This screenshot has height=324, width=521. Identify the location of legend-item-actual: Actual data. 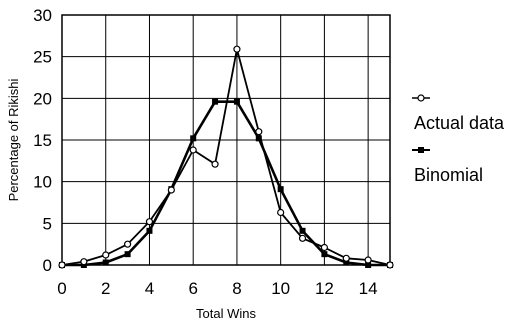
(458, 113).